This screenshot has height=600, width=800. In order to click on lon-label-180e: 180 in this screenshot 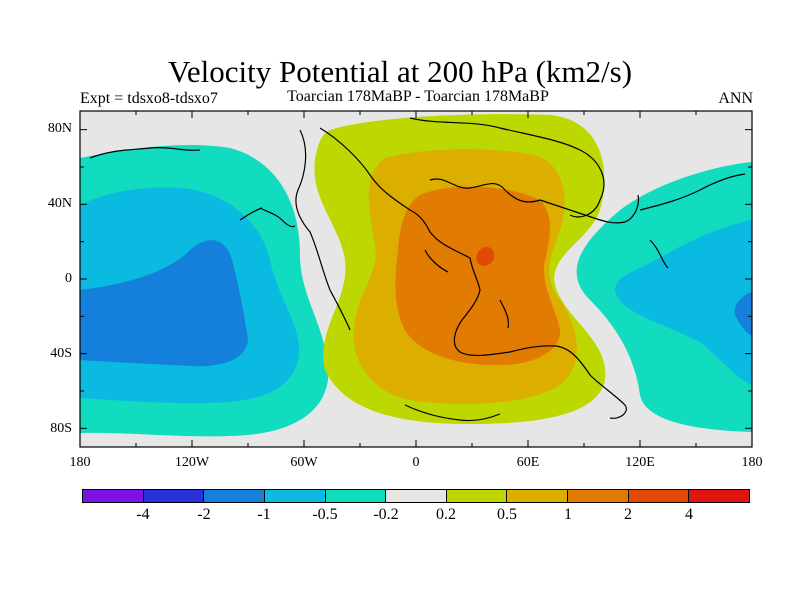, I will do `click(752, 462)`.